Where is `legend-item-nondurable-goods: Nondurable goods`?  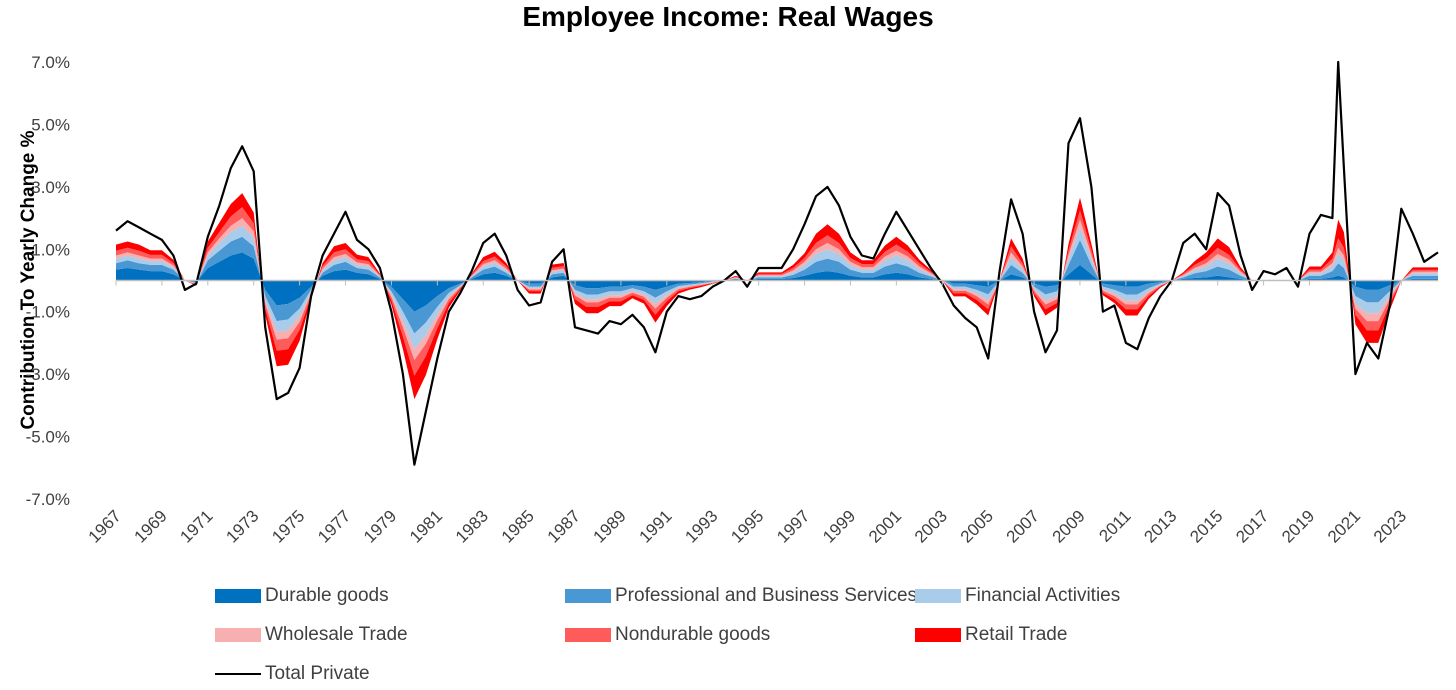 legend-item-nondurable-goods: Nondurable goods is located at coordinates (667, 635).